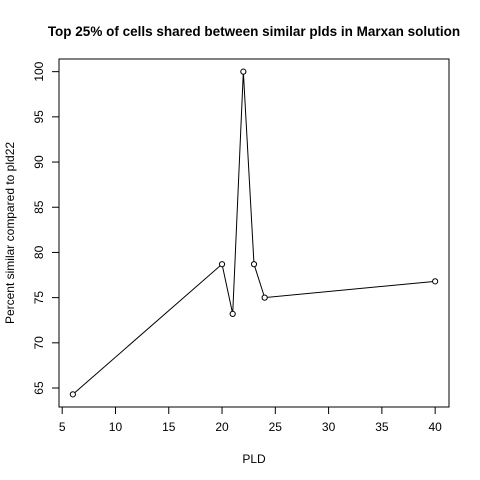 The width and height of the screenshot is (480, 480). Describe the element at coordinates (254, 459) in the screenshot. I see `x-axis-label: PLD` at that location.